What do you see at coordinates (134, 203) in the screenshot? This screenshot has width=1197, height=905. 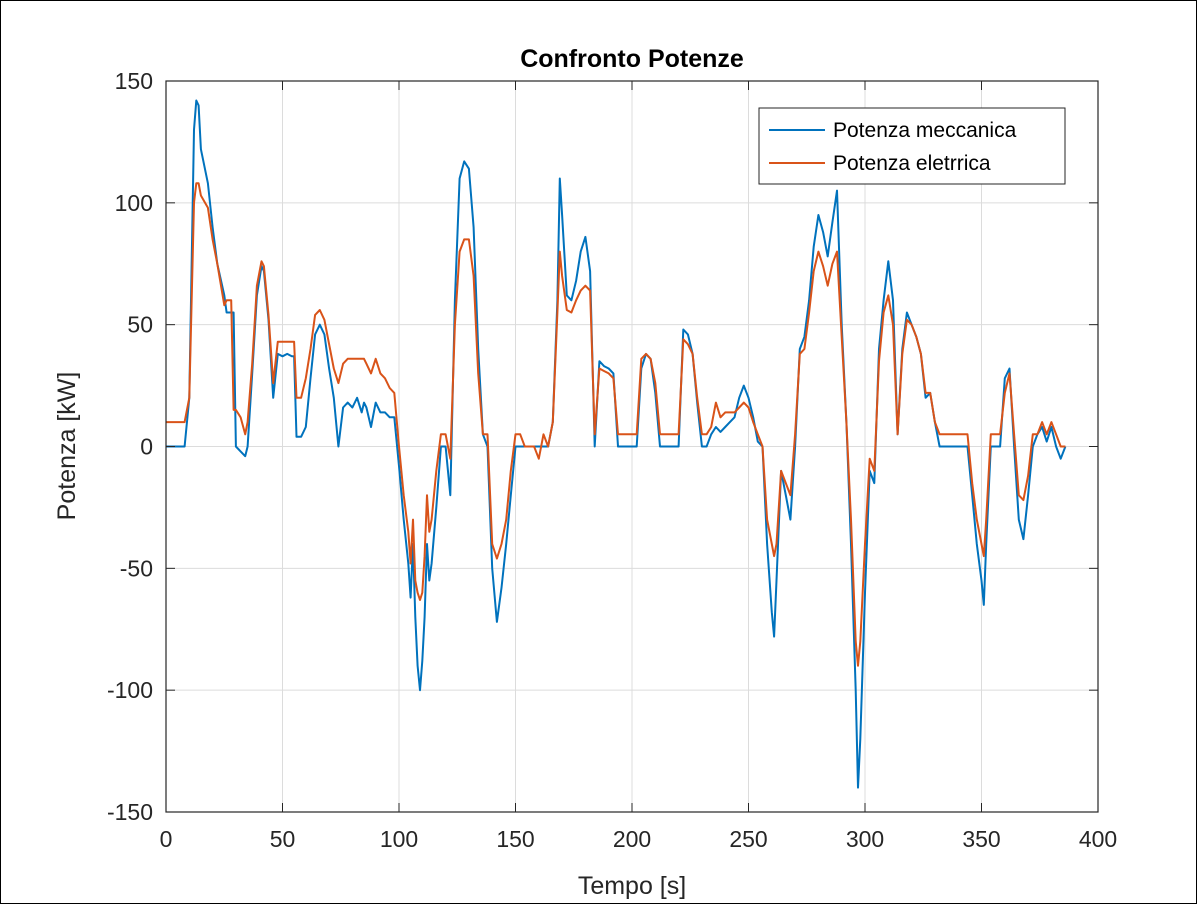 I see `y-tick-label: 100` at bounding box center [134, 203].